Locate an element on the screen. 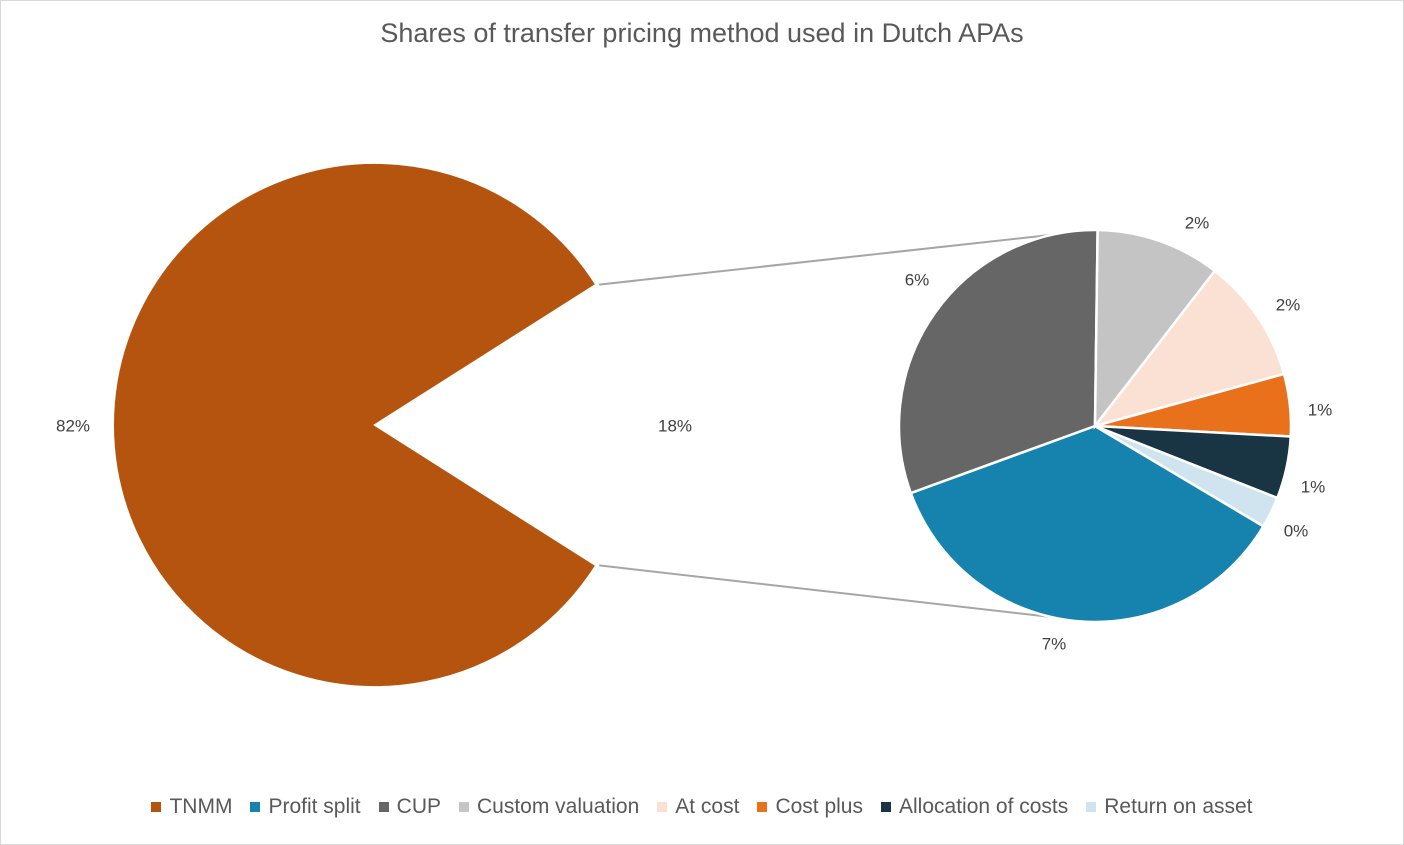 This screenshot has height=845, width=1404. legend-label: Profit split is located at coordinates (314, 806).